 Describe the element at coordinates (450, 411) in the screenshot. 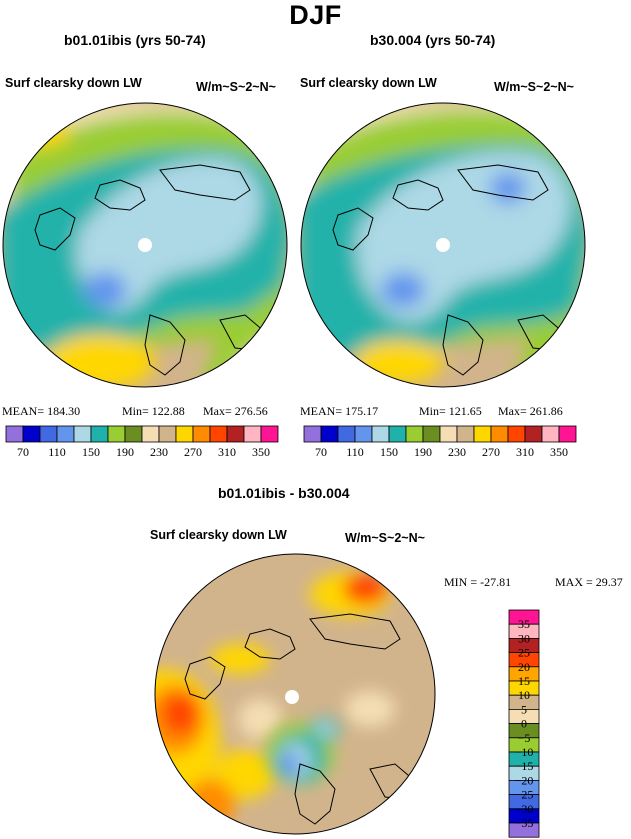

I see `panel2-min: Min= 121.65` at that location.